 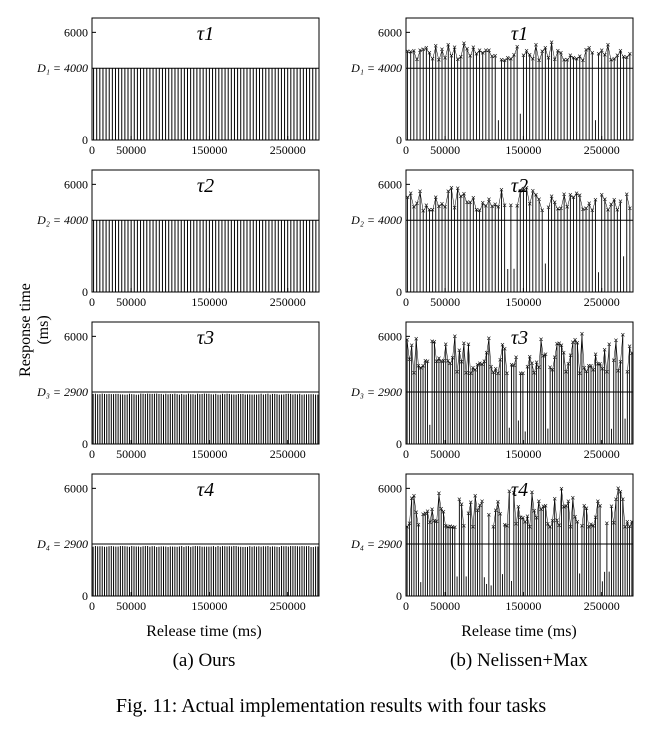 I want to click on x-tick-label: 50000, so click(x=445, y=302).